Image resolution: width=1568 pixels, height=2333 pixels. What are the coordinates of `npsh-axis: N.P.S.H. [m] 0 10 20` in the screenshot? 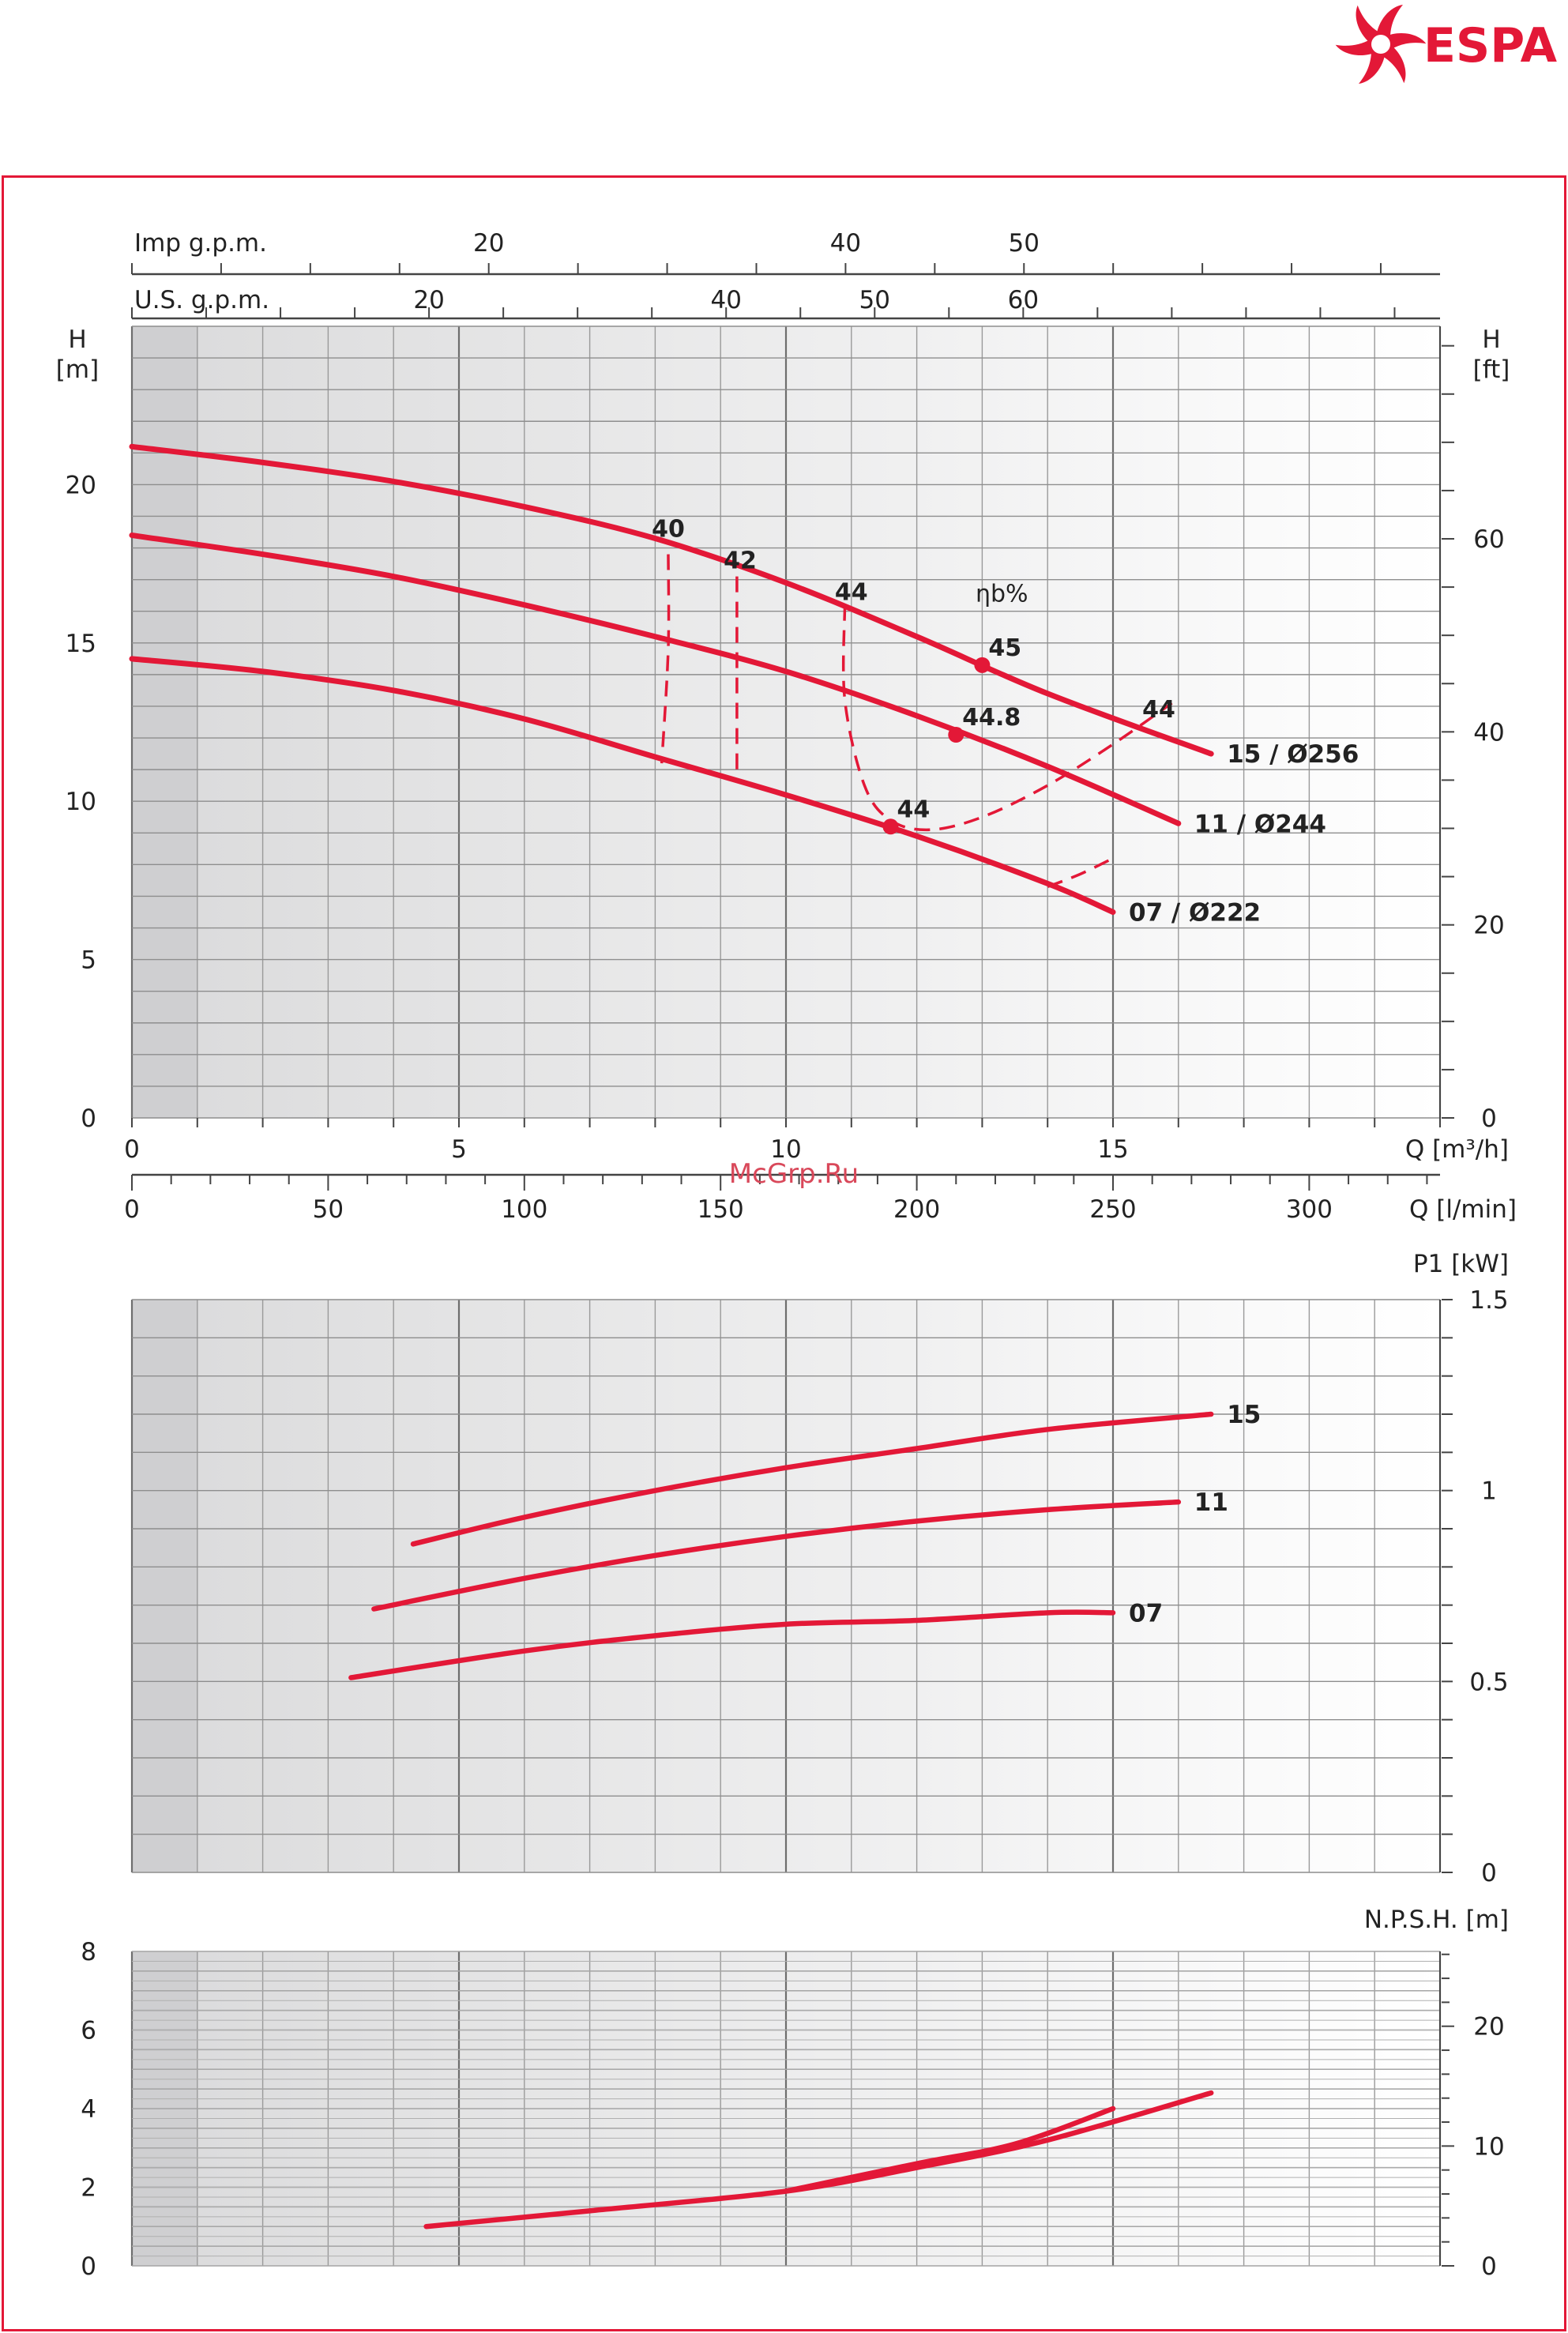 It's located at (1436, 2093).